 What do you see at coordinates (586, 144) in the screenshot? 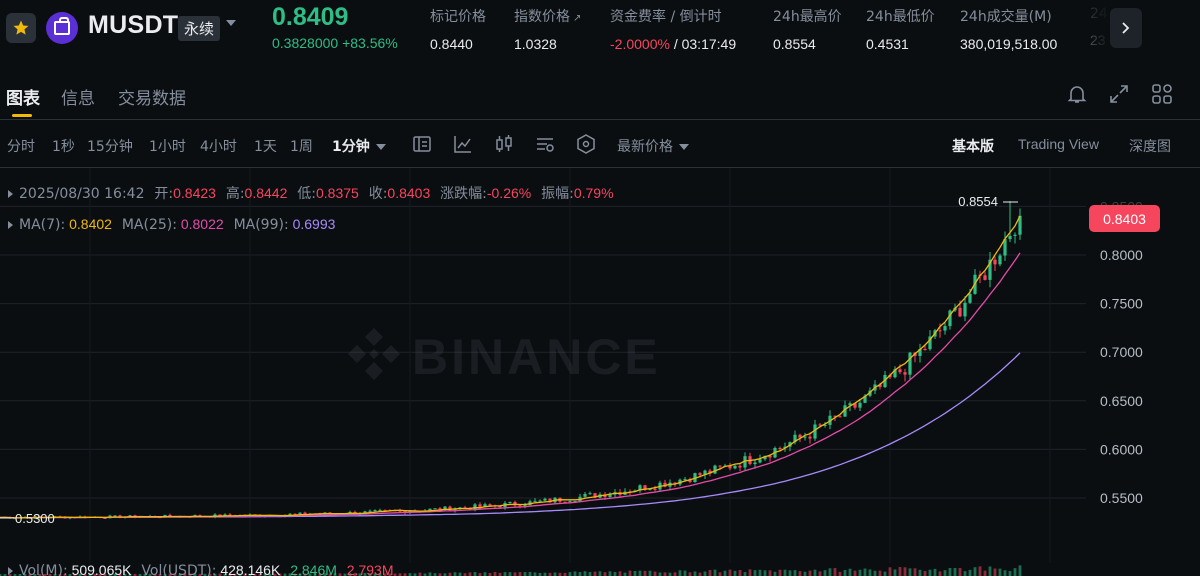
I see `hexagon-settings-icon` at bounding box center [586, 144].